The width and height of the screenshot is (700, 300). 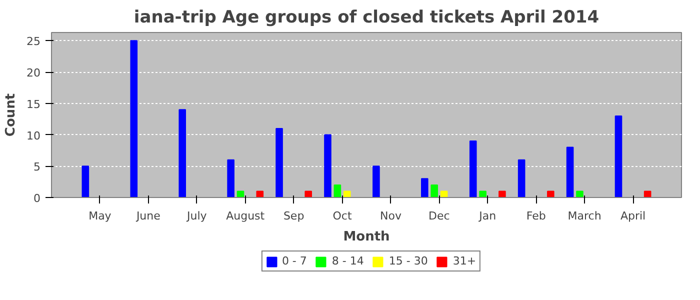 I want to click on x-tick-label: Nov, so click(x=391, y=216).